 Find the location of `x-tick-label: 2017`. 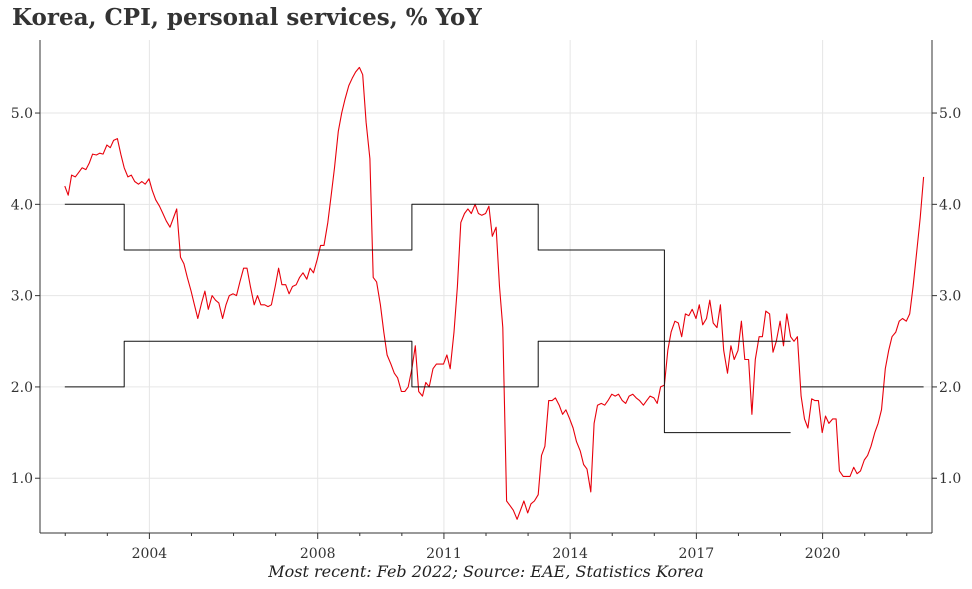

x-tick-label: 2017 is located at coordinates (697, 553).